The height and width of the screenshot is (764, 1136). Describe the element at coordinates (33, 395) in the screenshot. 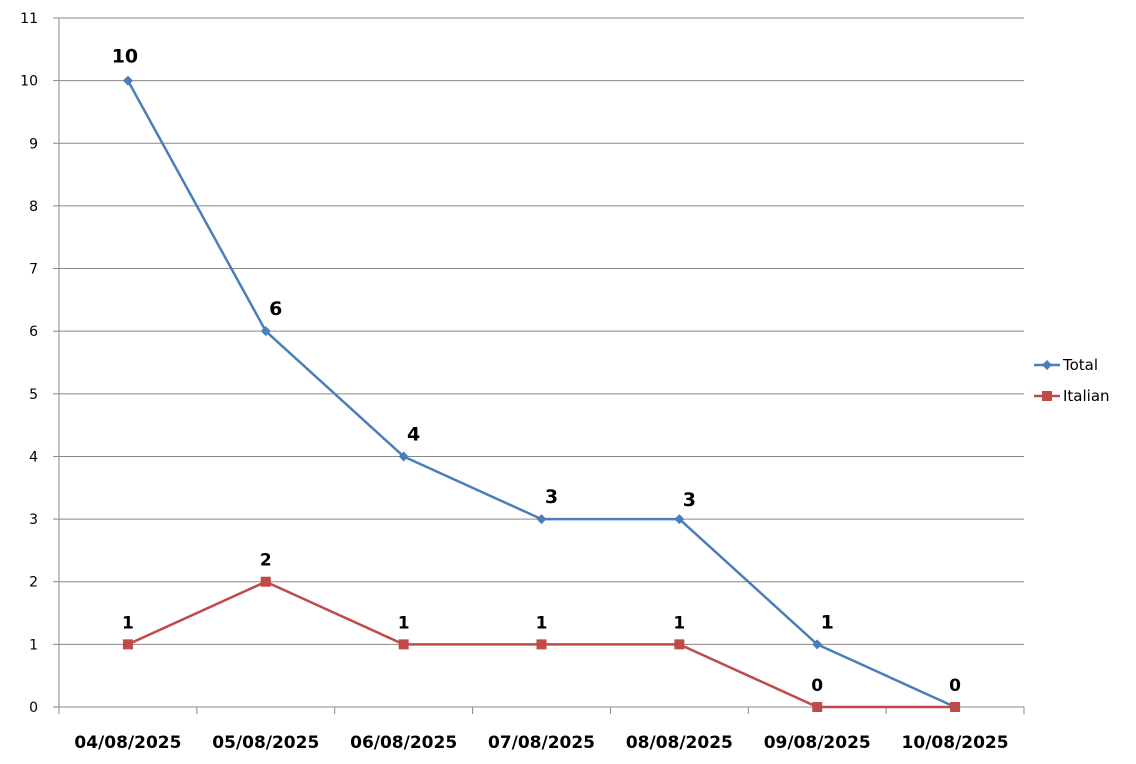

I see `y-tick-label: 5` at that location.